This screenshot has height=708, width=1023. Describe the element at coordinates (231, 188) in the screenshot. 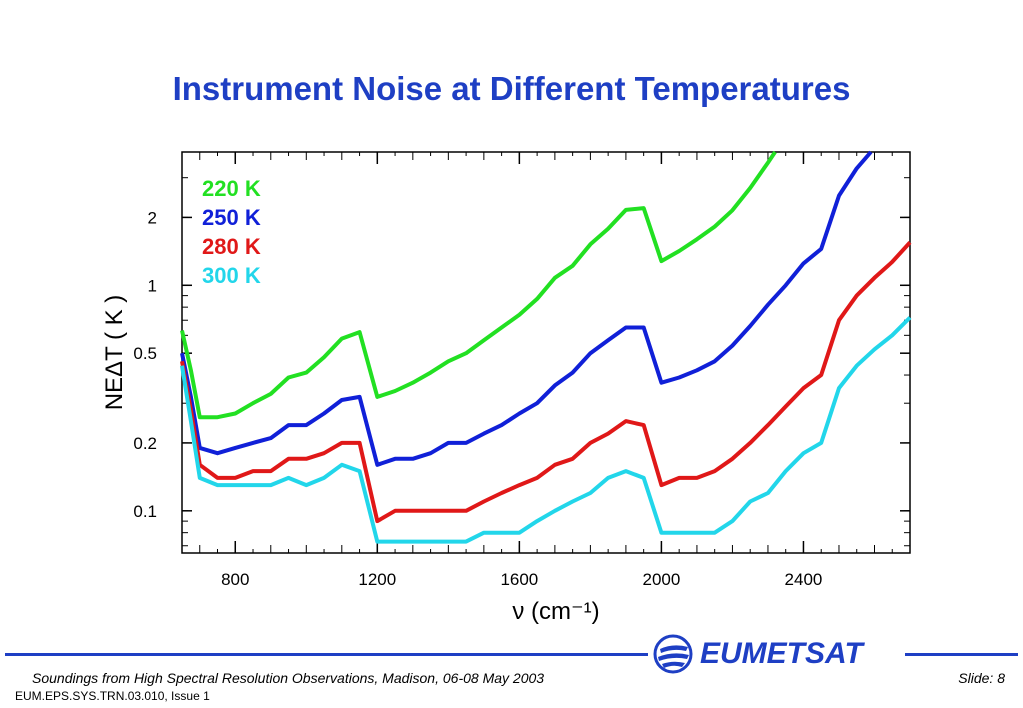

I see `legend-entry: 220 K` at that location.